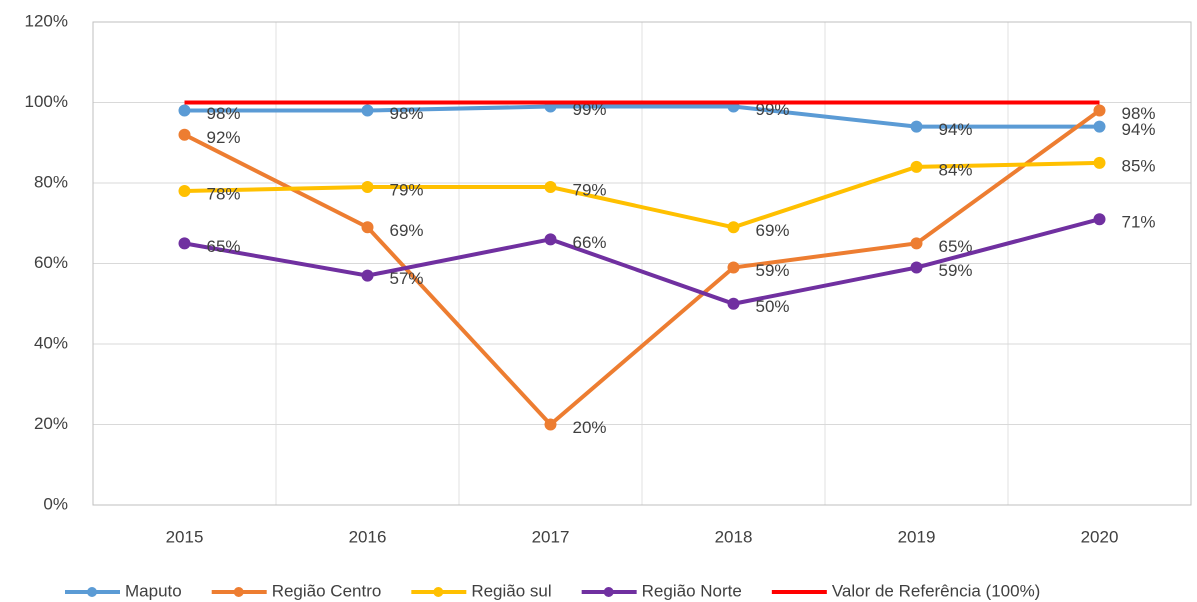 Image resolution: width=1197 pixels, height=602 pixels. Describe the element at coordinates (368, 536) in the screenshot. I see `x-tick-label: 2016` at that location.